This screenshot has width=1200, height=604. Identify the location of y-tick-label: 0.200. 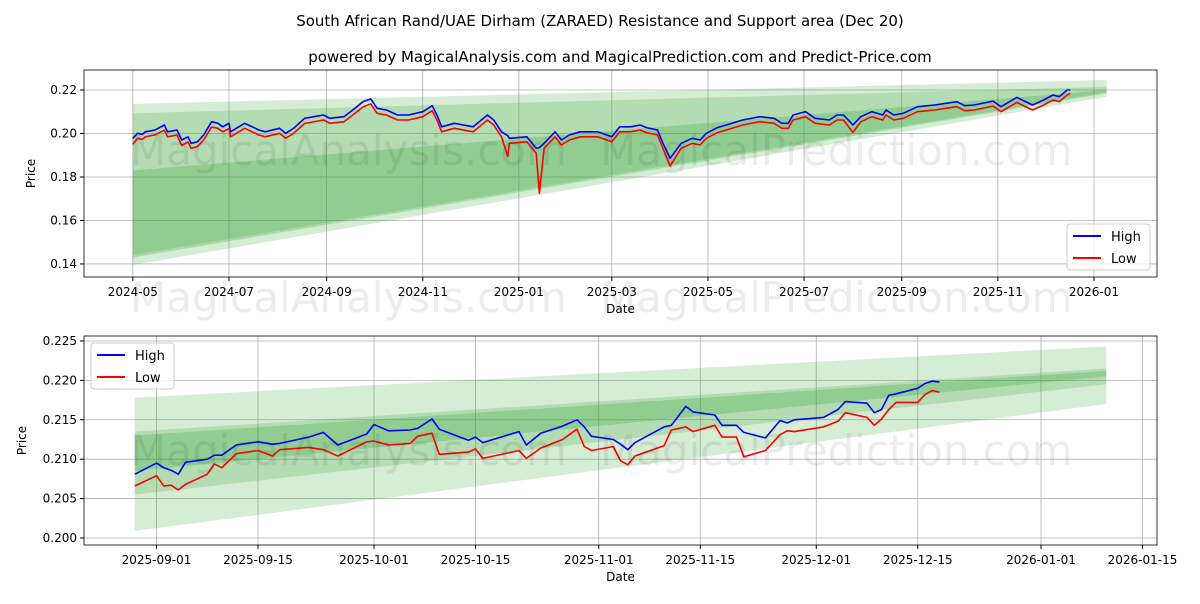
(60, 538).